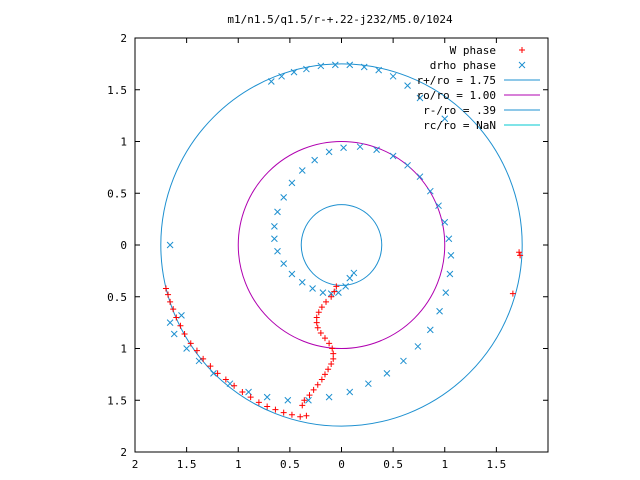  Describe the element at coordinates (456, 95) in the screenshot. I see `legend-label: ro/ro = 1.00` at that location.